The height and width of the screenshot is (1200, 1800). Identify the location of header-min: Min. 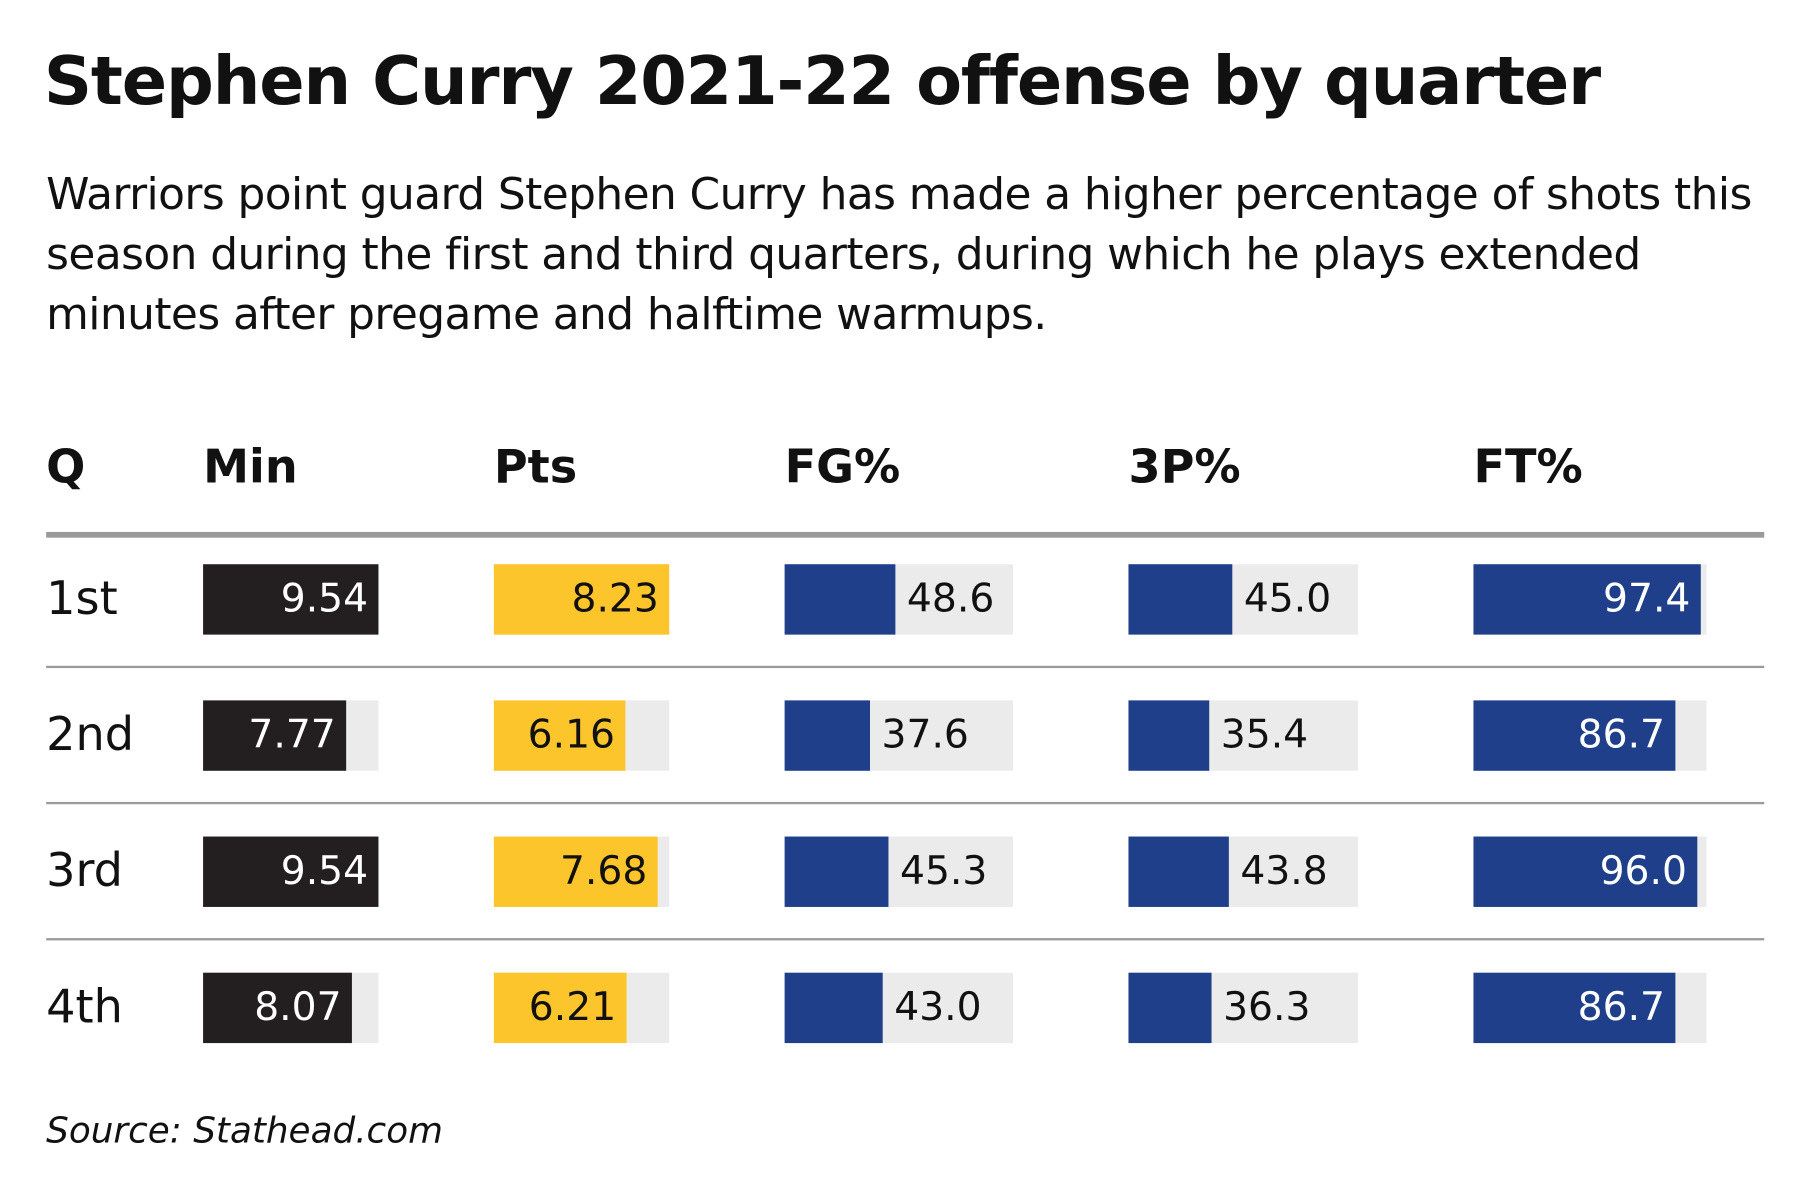
(250, 467).